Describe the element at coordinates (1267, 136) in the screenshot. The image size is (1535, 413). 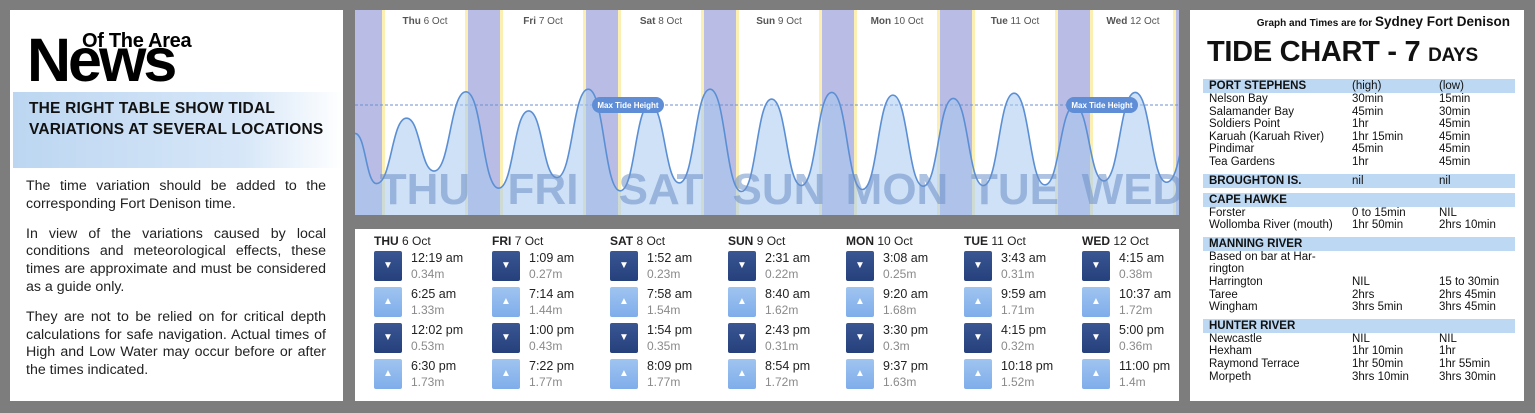
I see `location-name: Karuah (Karuah River)` at that location.